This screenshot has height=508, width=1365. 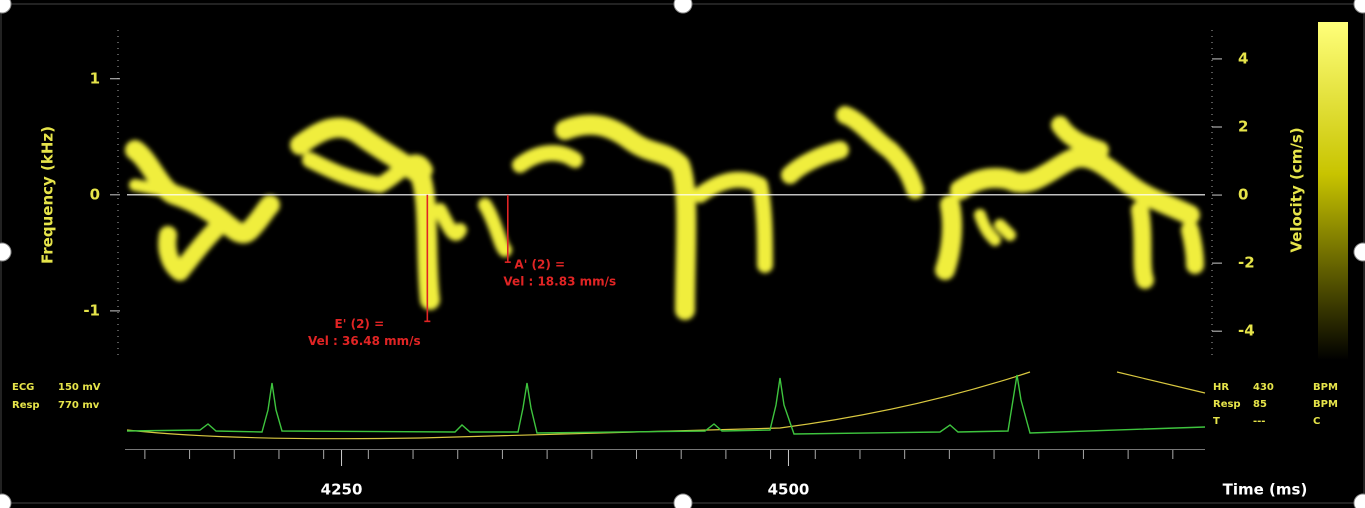 I want to click on x-tick-label: 4250, so click(x=342, y=490).